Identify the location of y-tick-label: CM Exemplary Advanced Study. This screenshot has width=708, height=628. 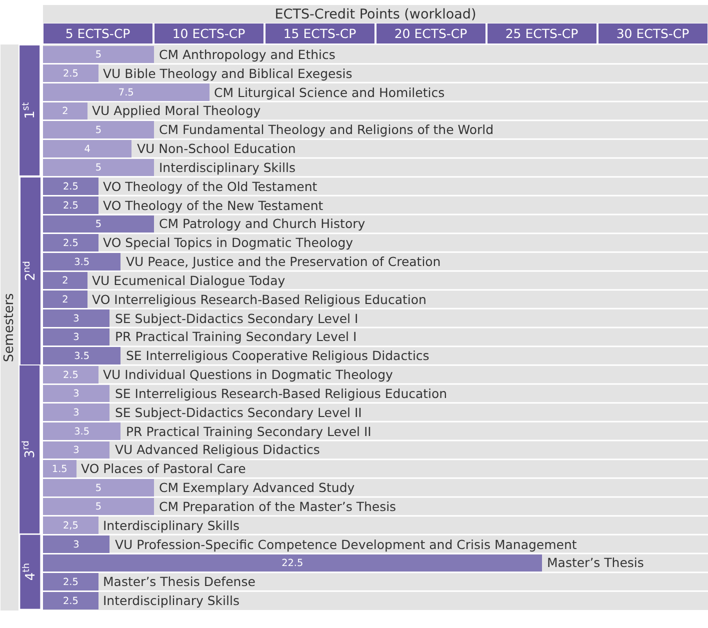
(257, 487).